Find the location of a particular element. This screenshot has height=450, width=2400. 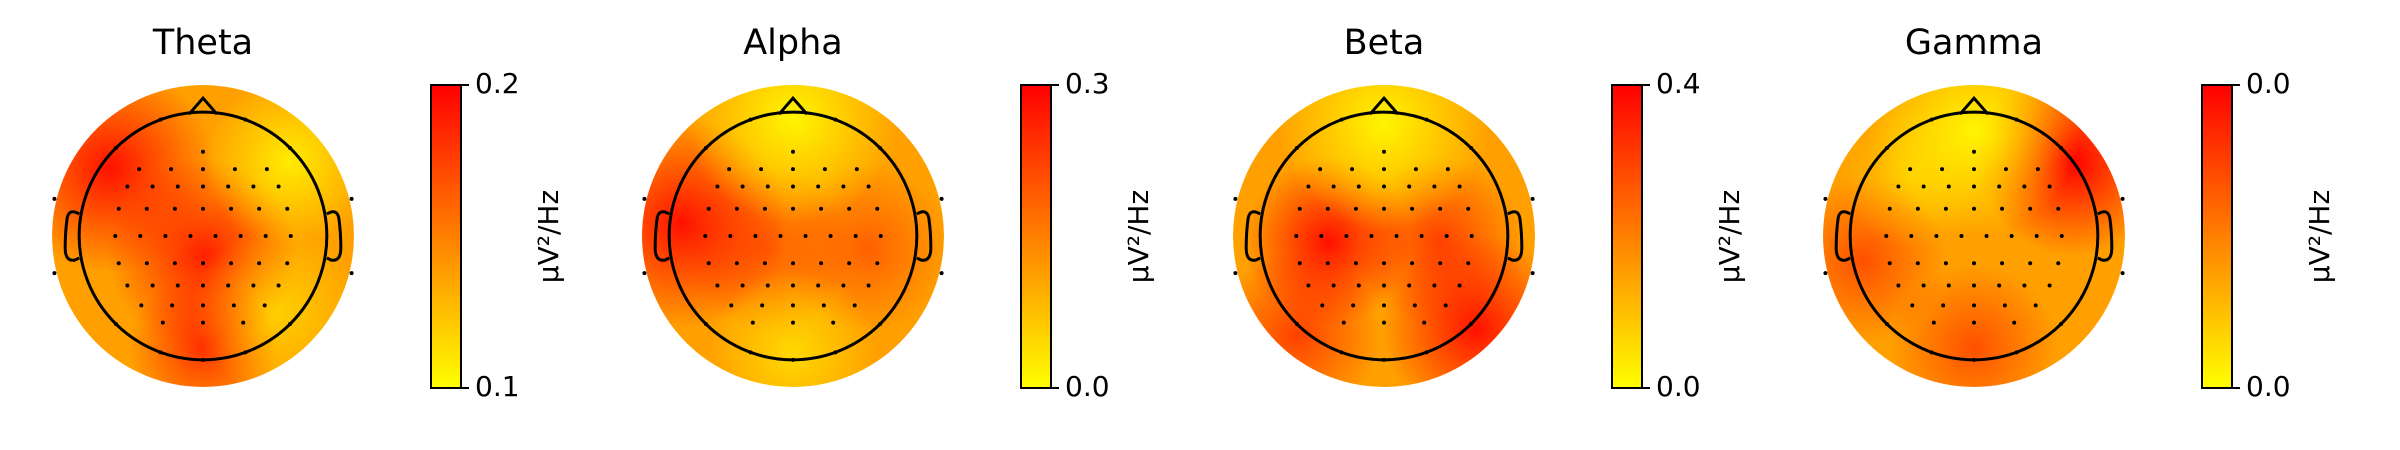

nose is located at coordinates (203, 105).